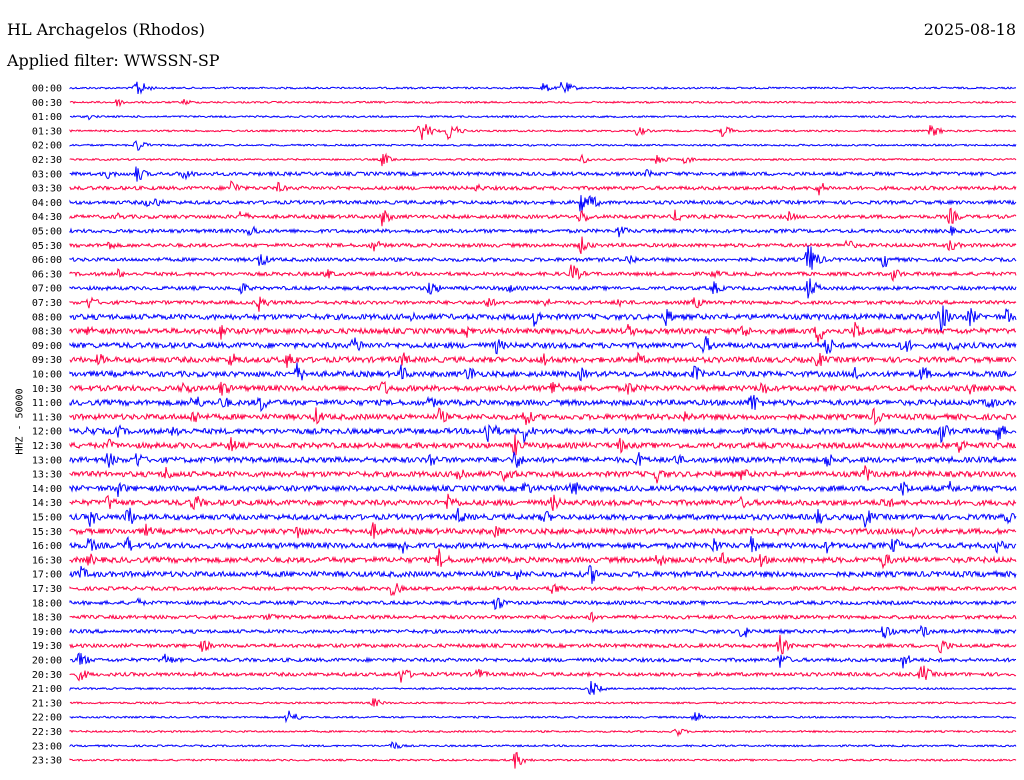 The width and height of the screenshot is (1024, 780). Describe the element at coordinates (47, 303) in the screenshot. I see `row-label: 07:30` at that location.